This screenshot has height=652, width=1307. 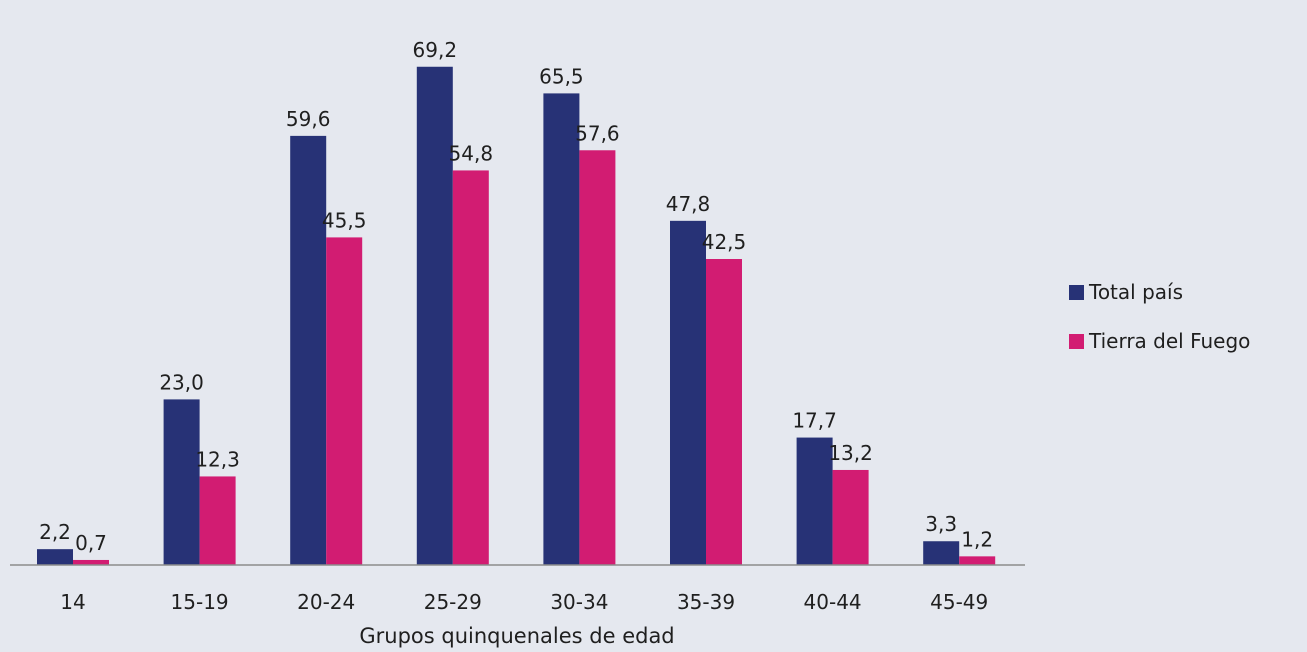 I want to click on value-label-total-pais-25-29: 69,2, so click(x=435, y=50).